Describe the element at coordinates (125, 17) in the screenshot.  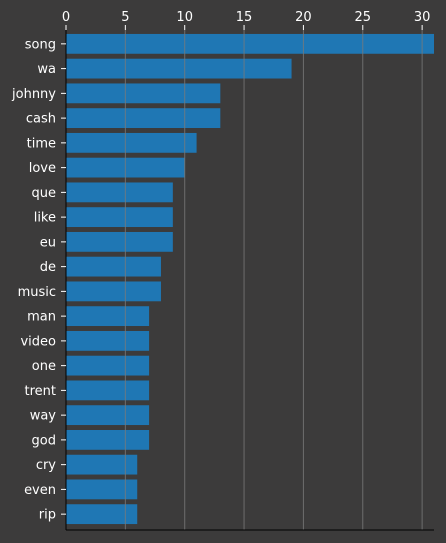
I see `x-tick-label: 5` at that location.